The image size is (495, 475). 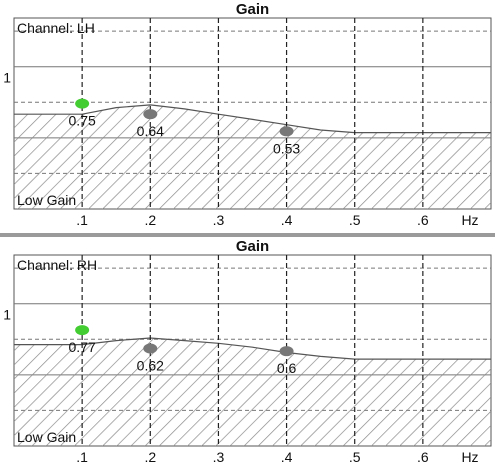 I want to click on data-point-label: 0.62, so click(x=150, y=366).